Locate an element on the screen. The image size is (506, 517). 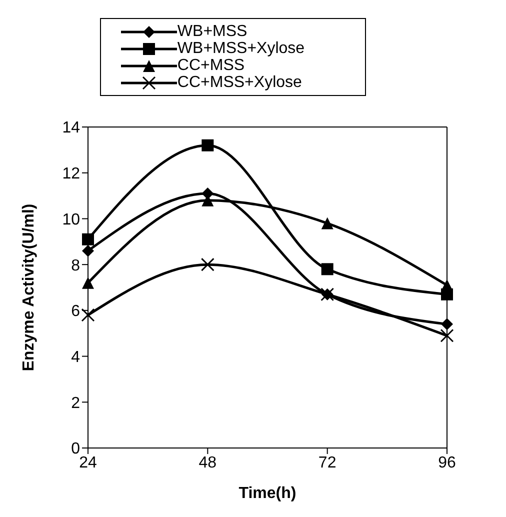
y-tick-label: 0 is located at coordinates (75, 449).